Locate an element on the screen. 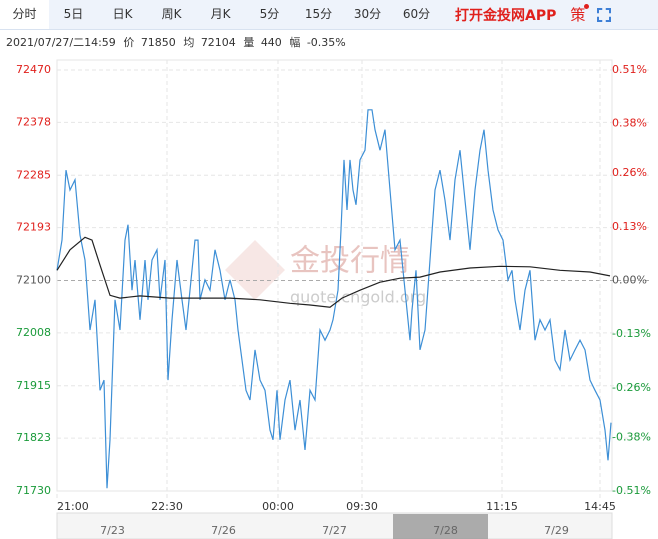 Image resolution: width=658 pixels, height=539 pixels. y-tick-label: 72378 is located at coordinates (33, 121).